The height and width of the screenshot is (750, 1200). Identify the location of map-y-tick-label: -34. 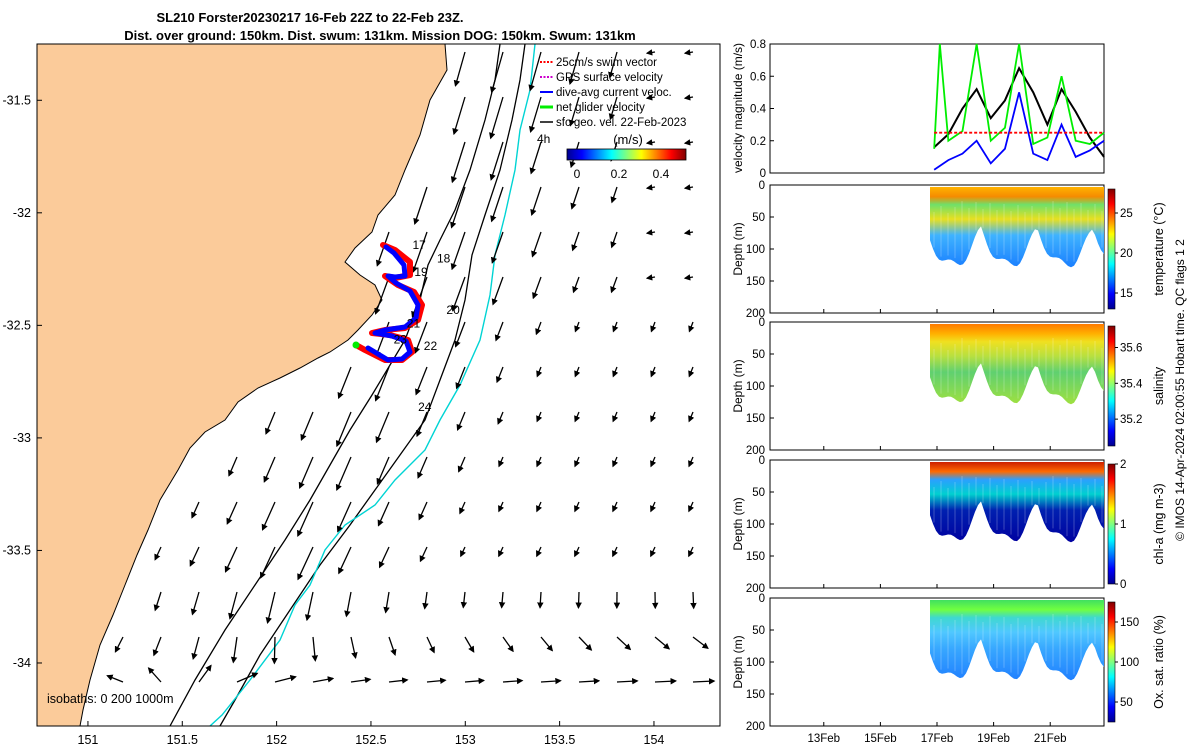
(22, 663).